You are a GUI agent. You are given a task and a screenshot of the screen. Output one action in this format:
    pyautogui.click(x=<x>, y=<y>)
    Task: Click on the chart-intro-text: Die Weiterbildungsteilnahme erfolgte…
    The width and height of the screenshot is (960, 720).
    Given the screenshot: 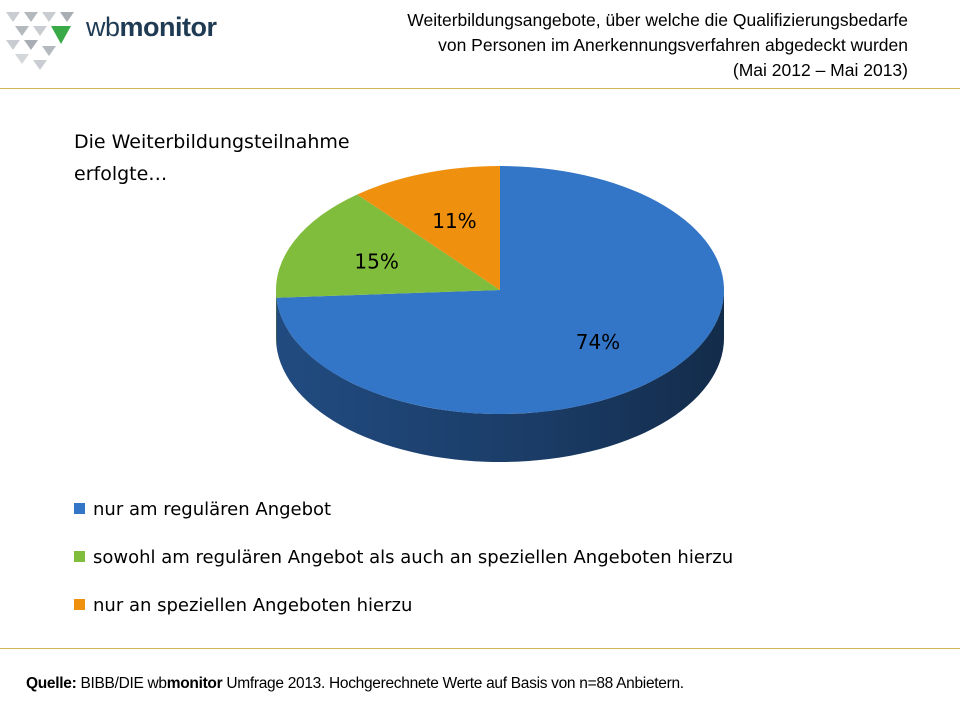 What is the action you would take?
    pyautogui.click(x=212, y=158)
    